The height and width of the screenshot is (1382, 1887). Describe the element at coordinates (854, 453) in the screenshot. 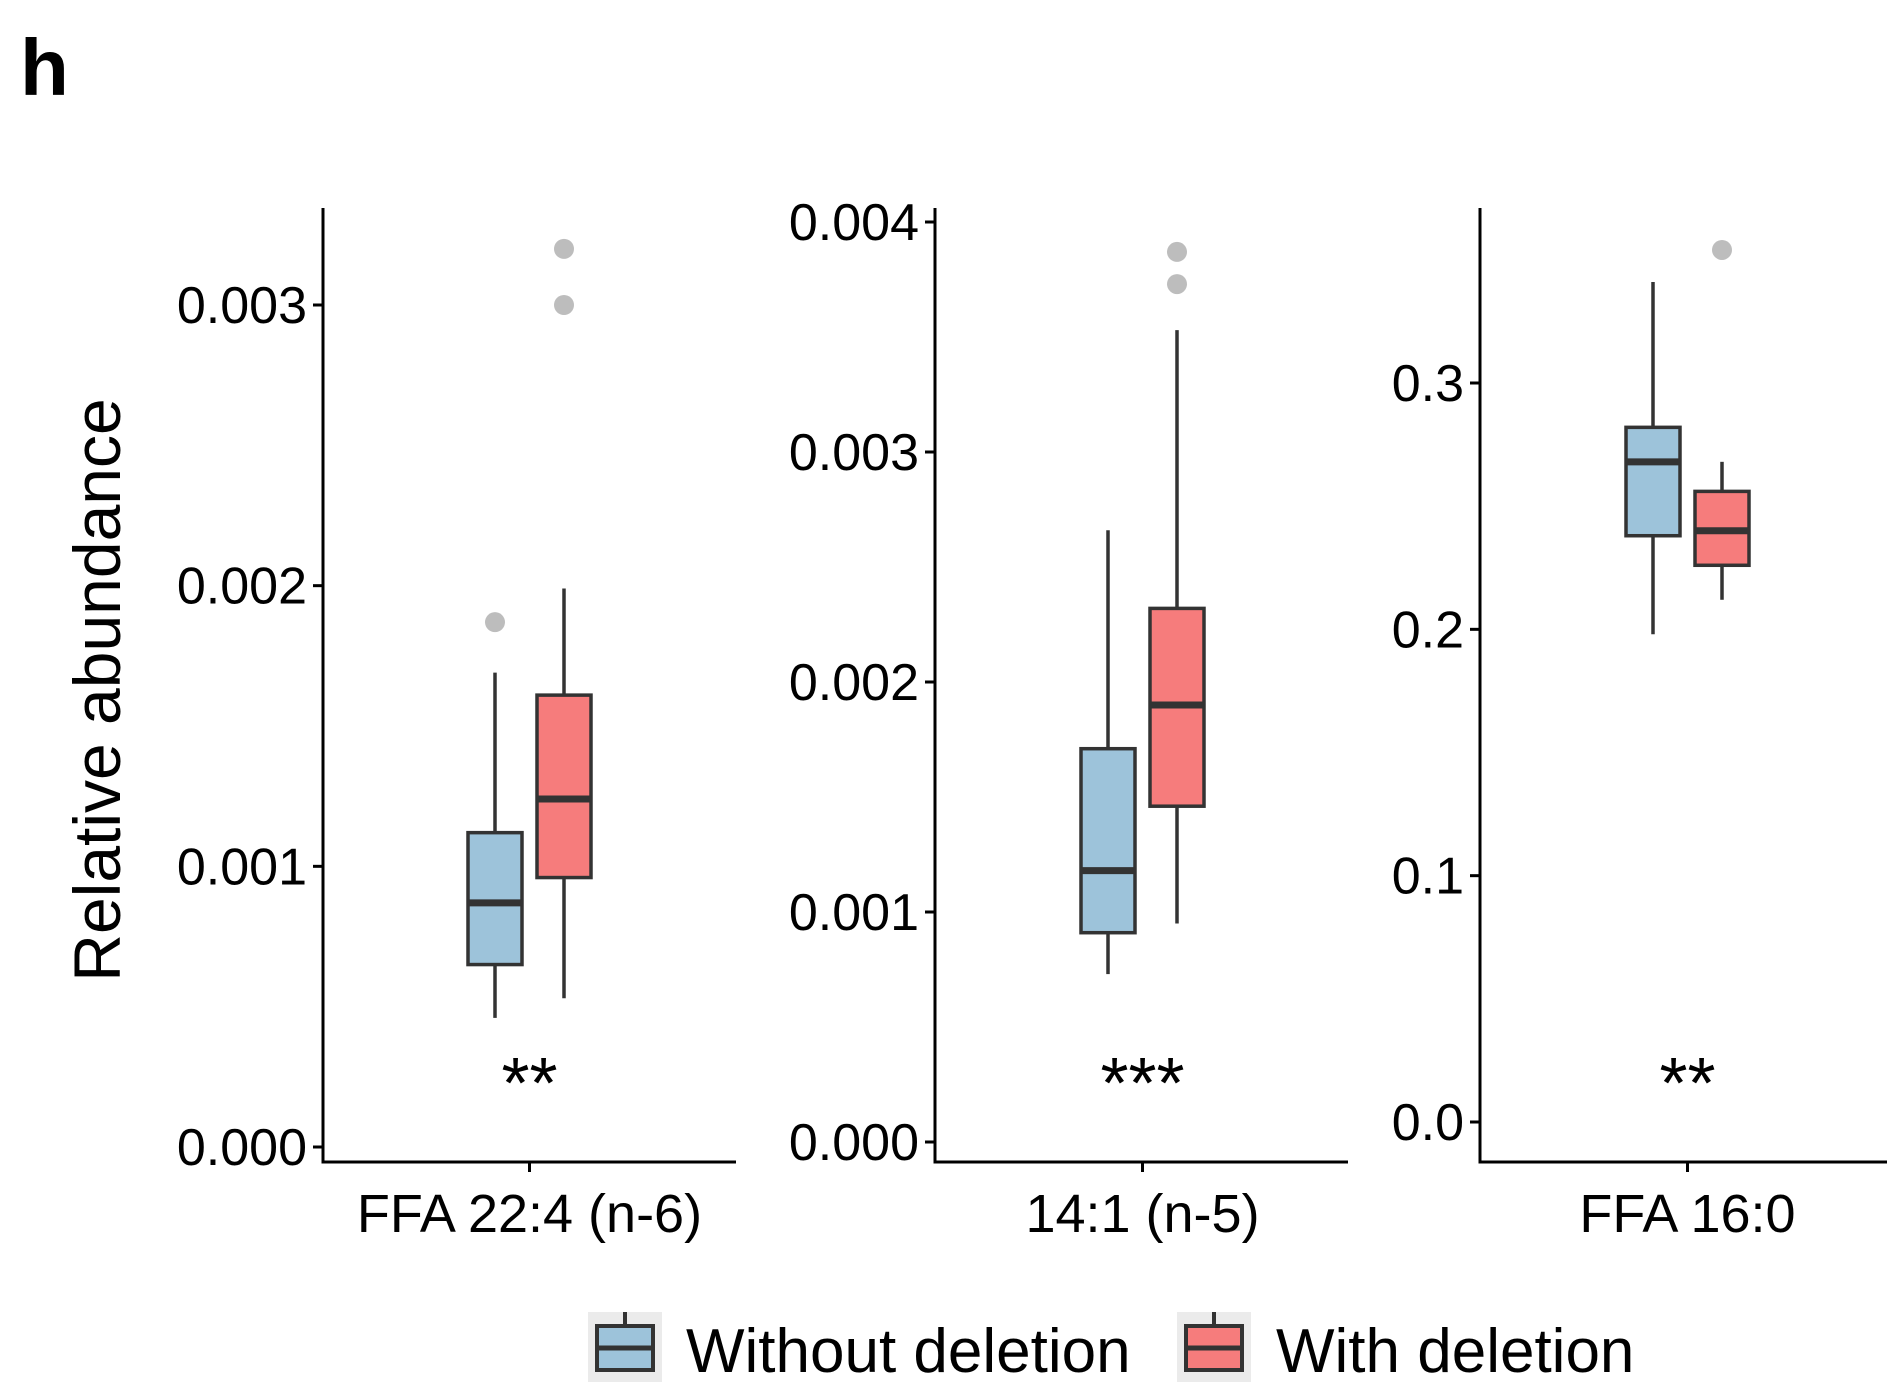

I see `y-tick-label-14-1-n-5: 0.003` at that location.